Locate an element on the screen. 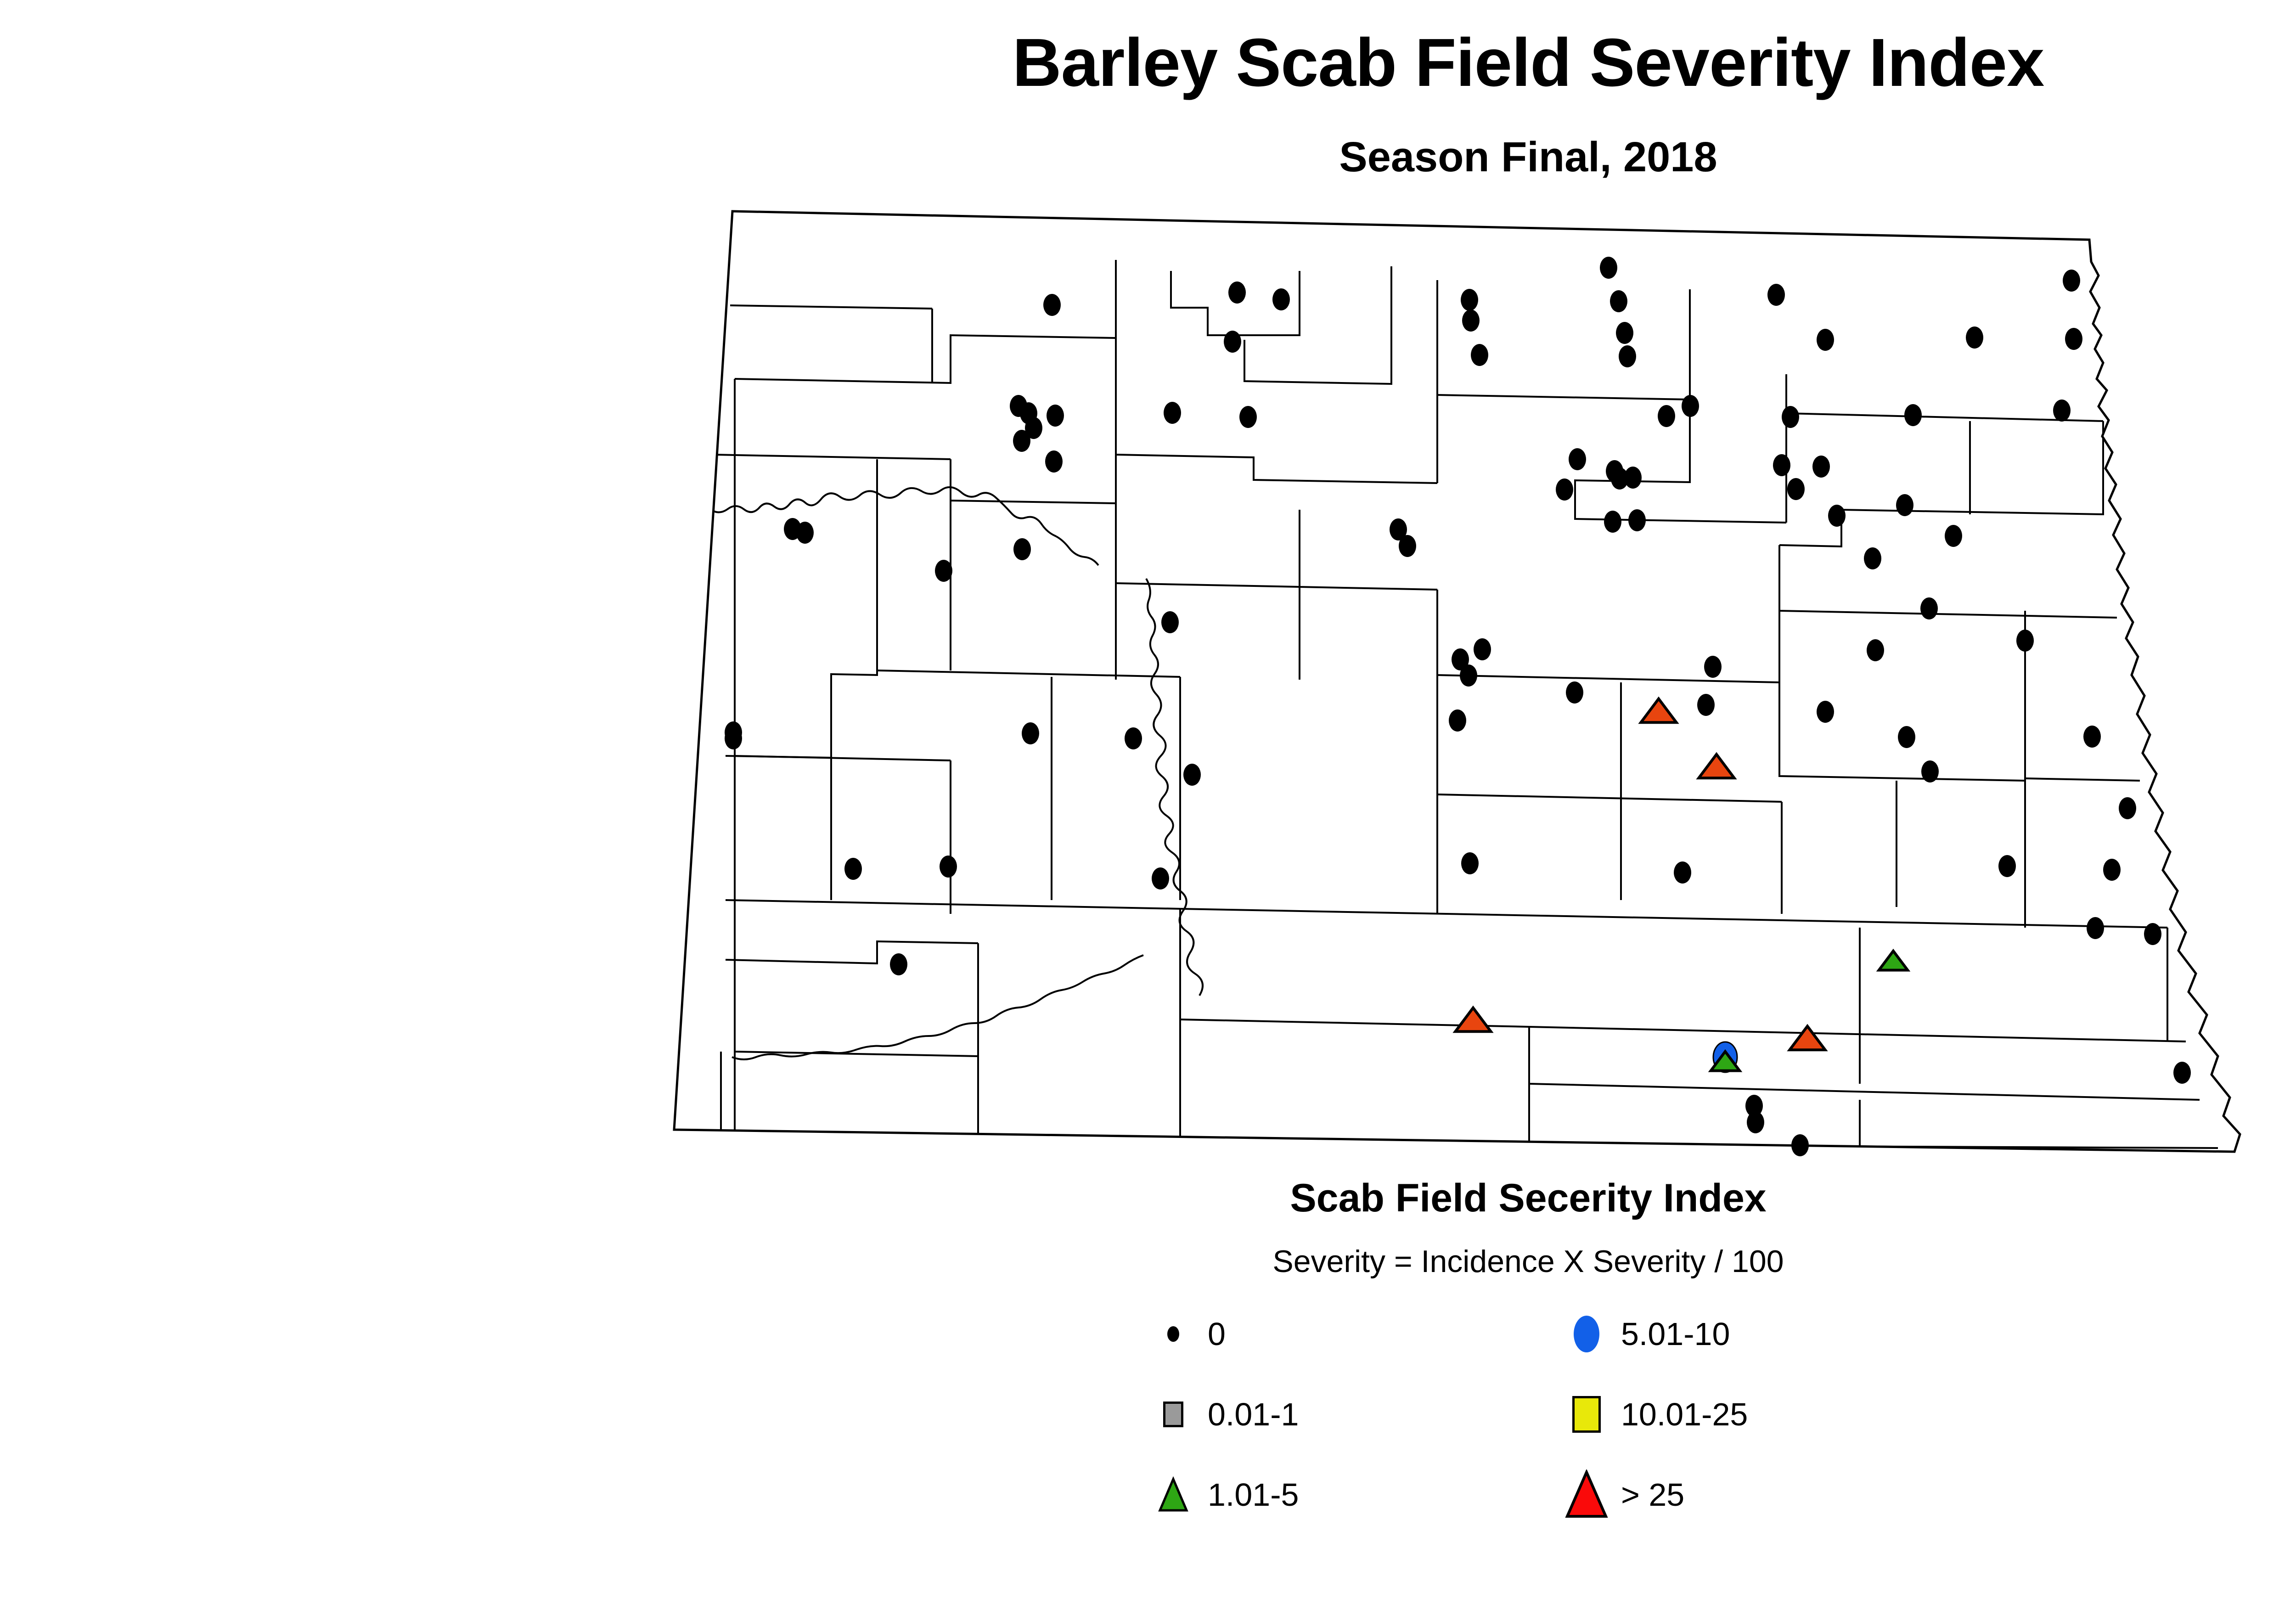 The height and width of the screenshot is (1610, 2296). legend-title: Scab Field Secerity Index is located at coordinates (1528, 1198).